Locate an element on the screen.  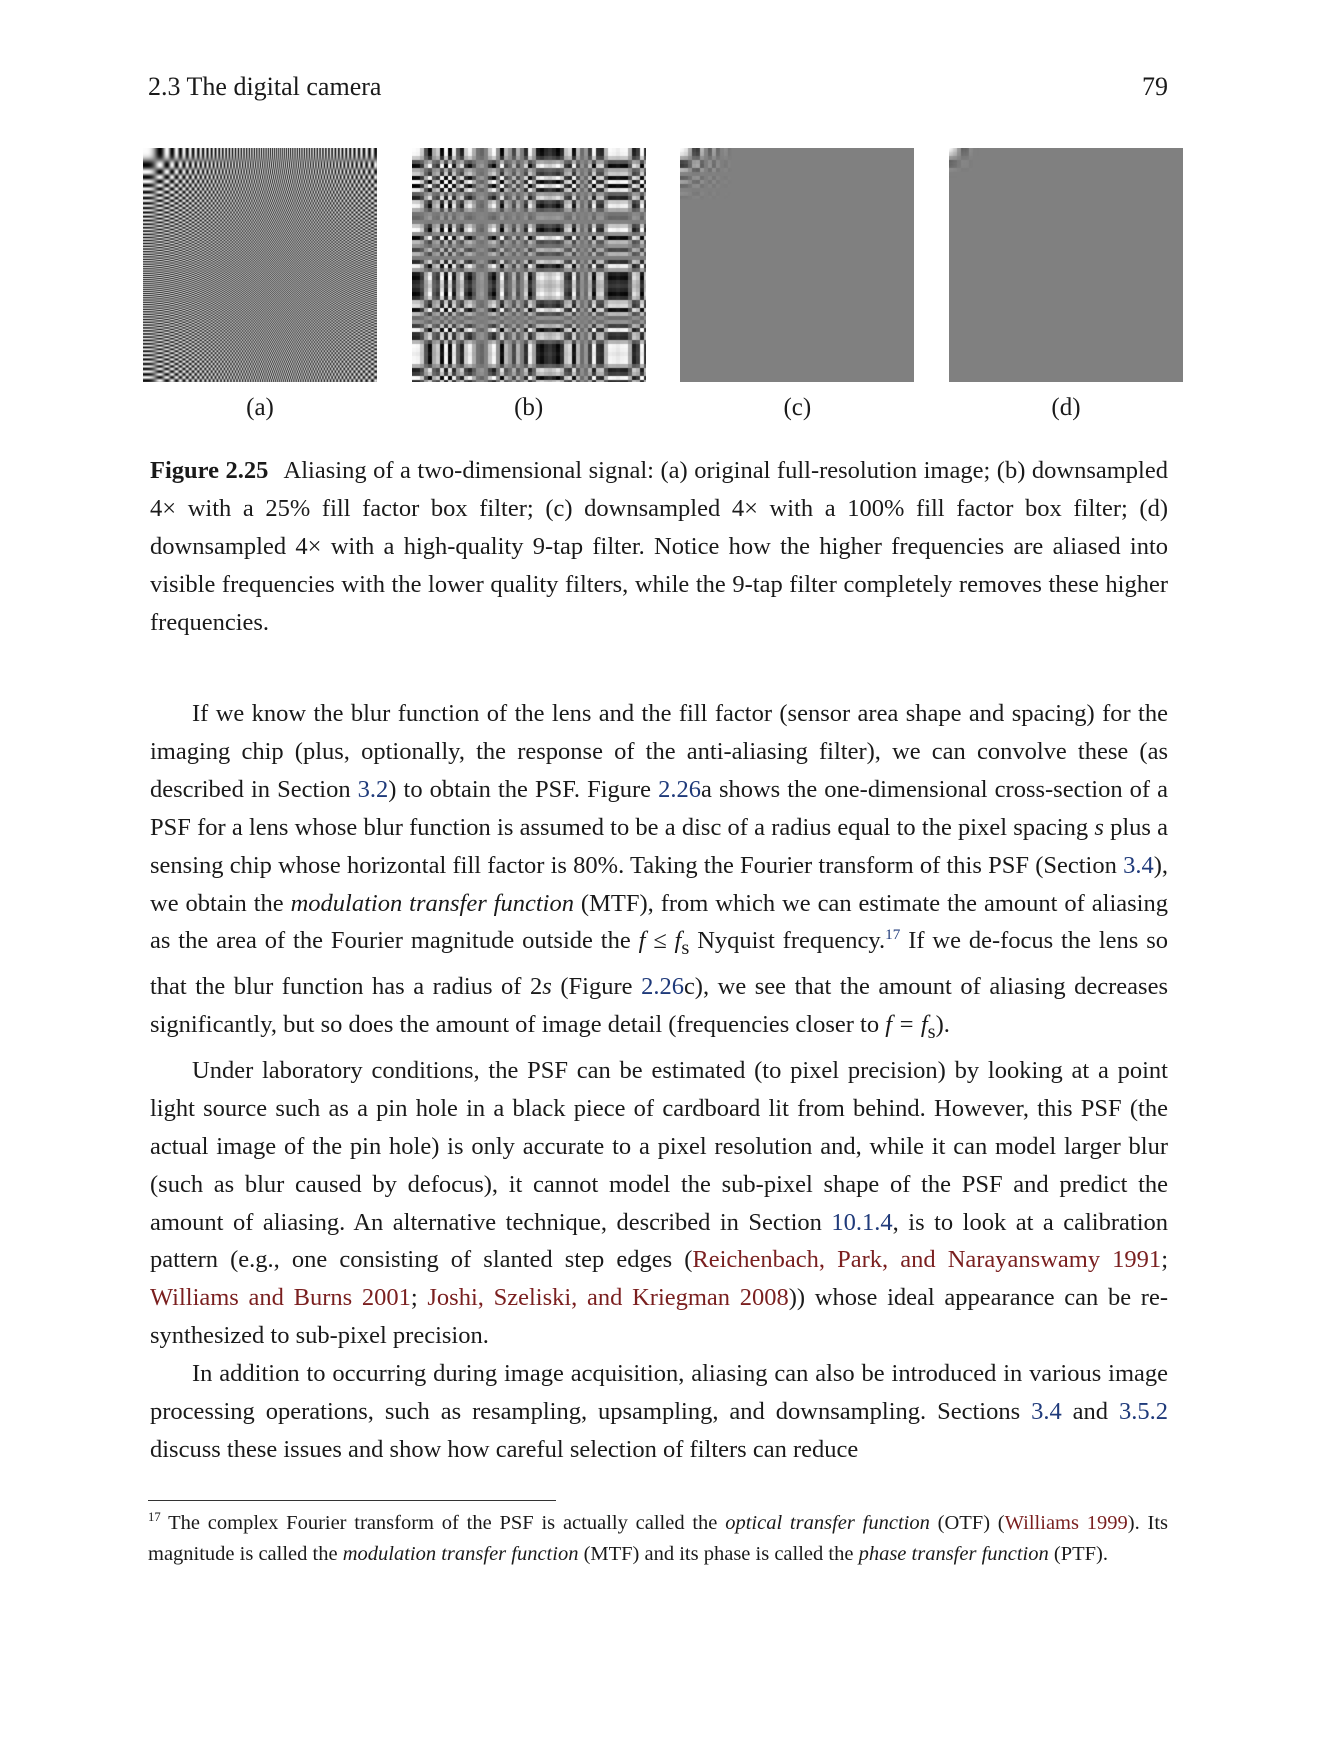
aliasing-image-b is located at coordinates (528, 265).